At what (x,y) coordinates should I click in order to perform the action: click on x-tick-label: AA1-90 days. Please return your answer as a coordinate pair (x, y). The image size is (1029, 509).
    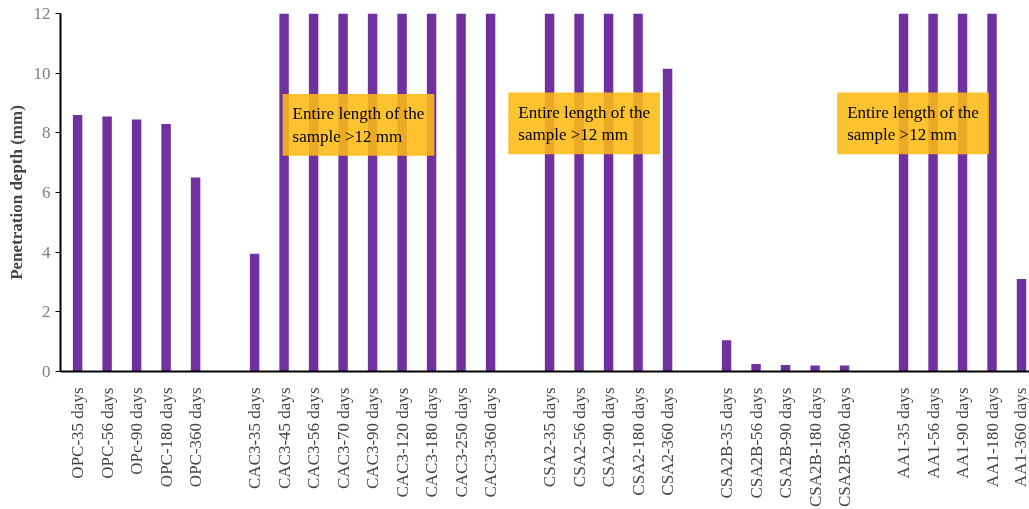
    Looking at the image, I should click on (963, 433).